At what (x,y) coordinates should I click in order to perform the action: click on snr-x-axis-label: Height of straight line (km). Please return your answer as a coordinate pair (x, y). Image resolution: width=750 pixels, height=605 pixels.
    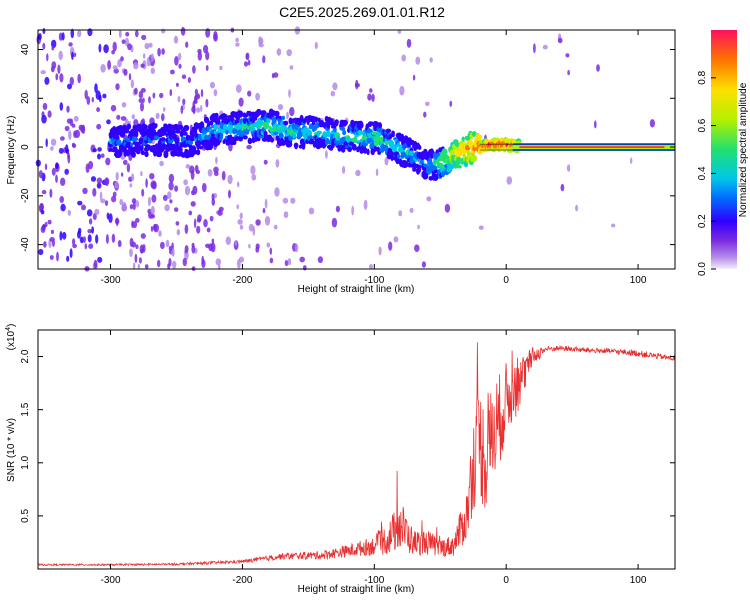
    Looking at the image, I should click on (356, 589).